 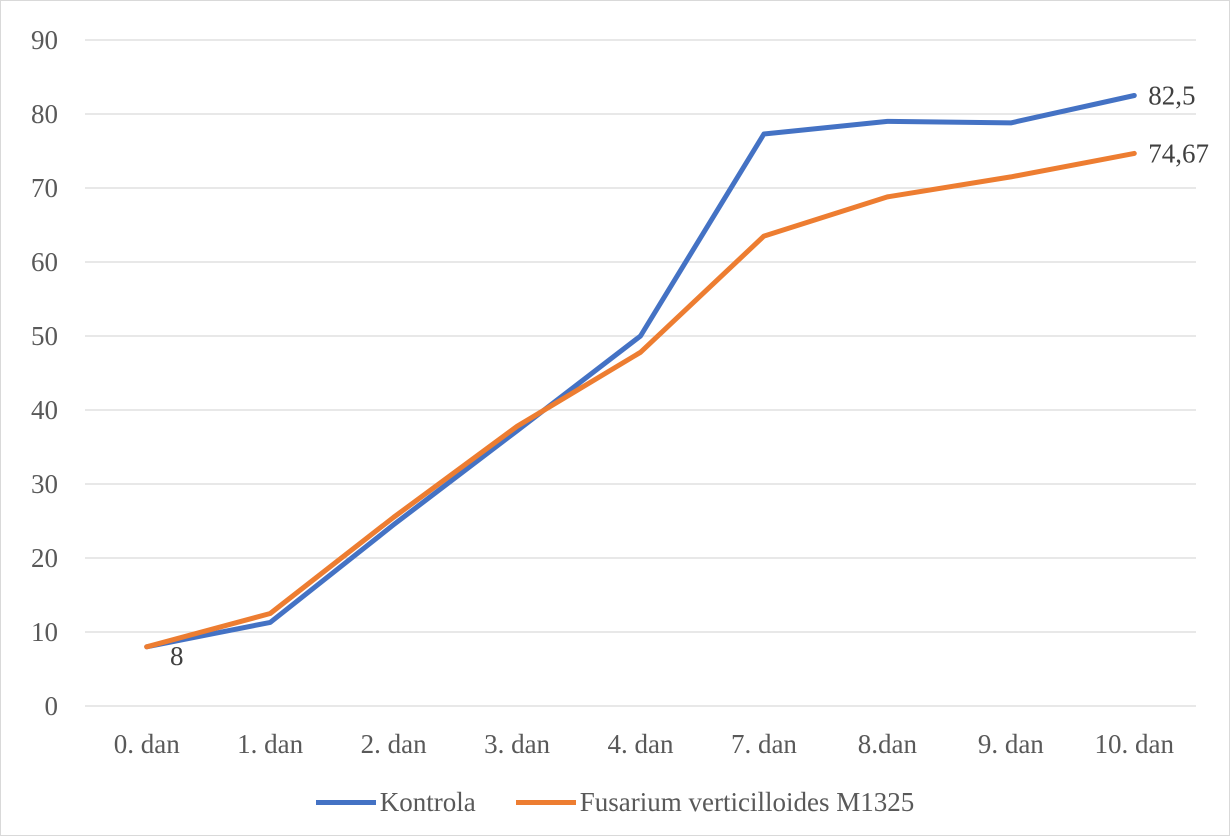 I want to click on y-tick-label: 10, so click(x=44, y=632).